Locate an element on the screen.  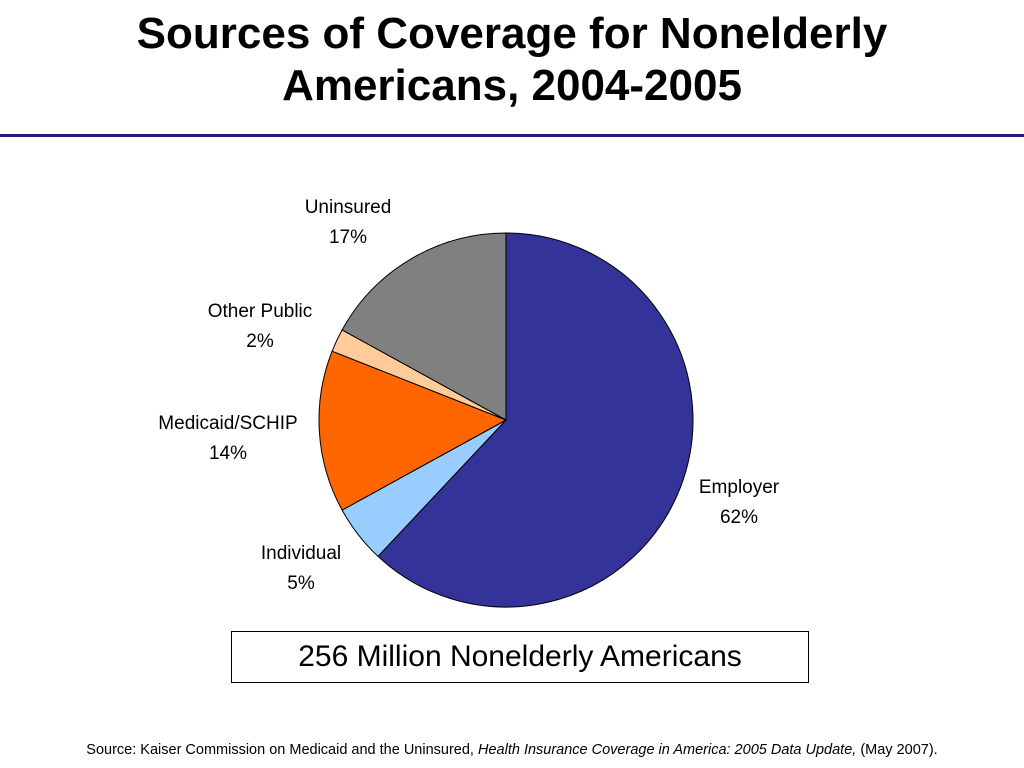
slice-label-name: Uninsured is located at coordinates (348, 207).